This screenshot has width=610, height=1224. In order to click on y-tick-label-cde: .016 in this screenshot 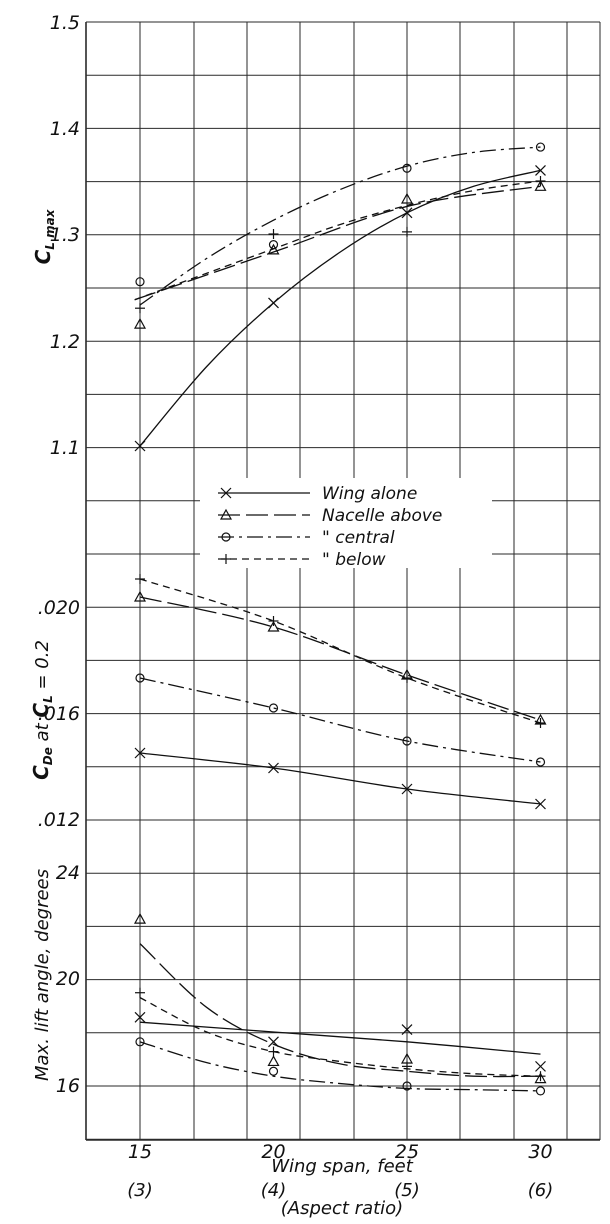, I will do `click(59, 714)`.